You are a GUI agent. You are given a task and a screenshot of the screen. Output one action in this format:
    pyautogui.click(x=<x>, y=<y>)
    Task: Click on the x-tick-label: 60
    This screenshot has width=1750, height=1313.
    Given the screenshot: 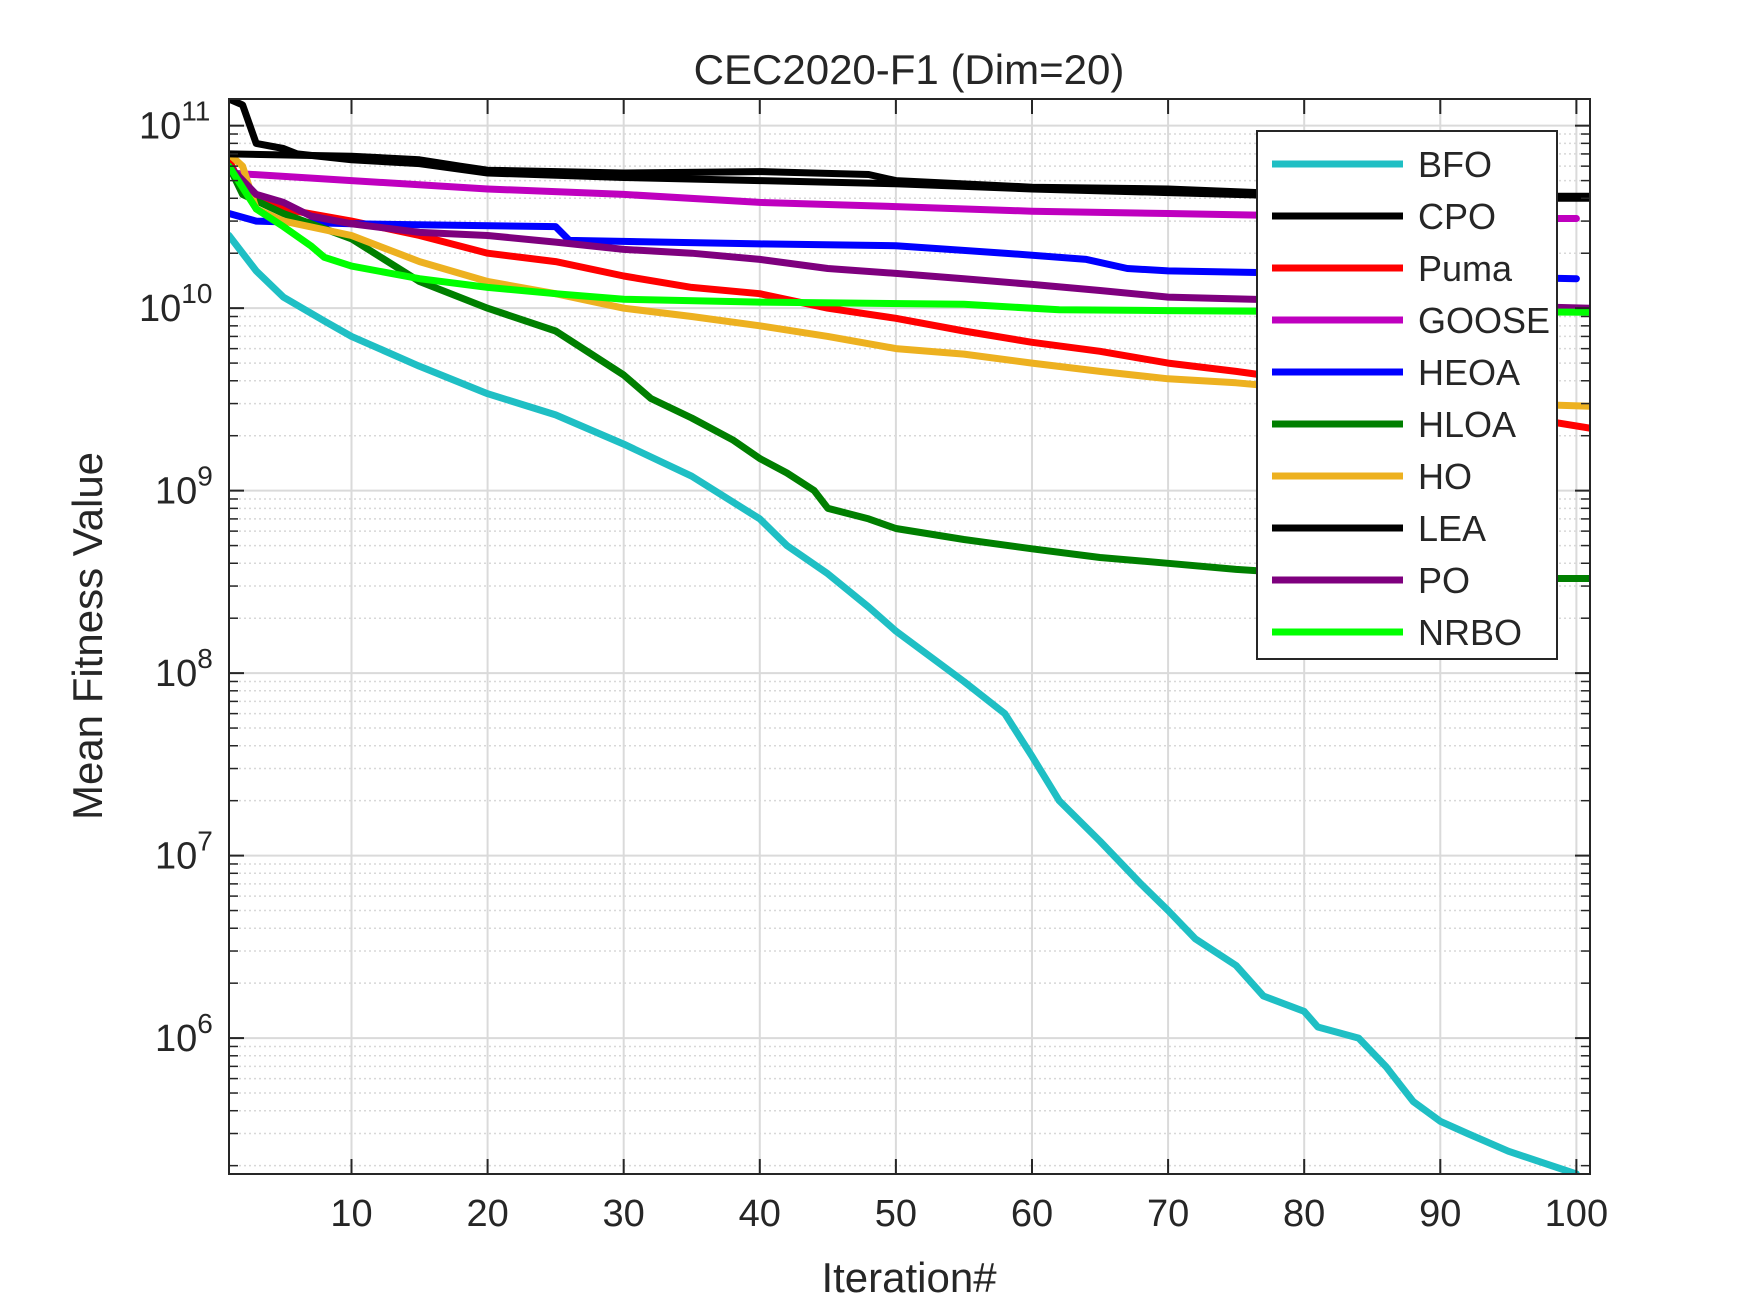 What is the action you would take?
    pyautogui.click(x=1032, y=1214)
    